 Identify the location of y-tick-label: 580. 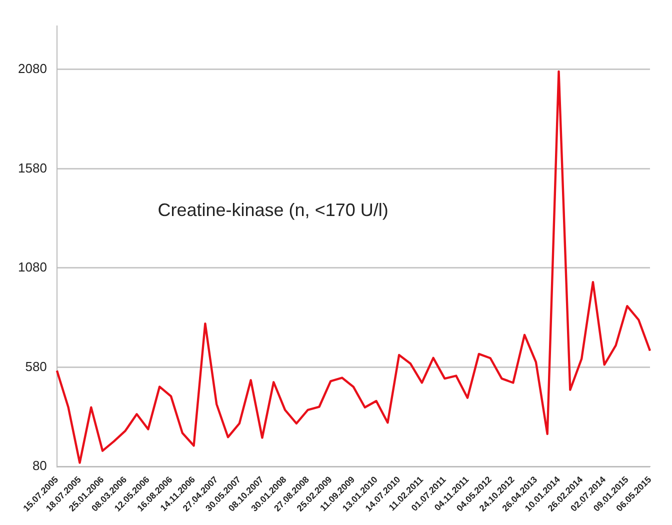
(36, 366).